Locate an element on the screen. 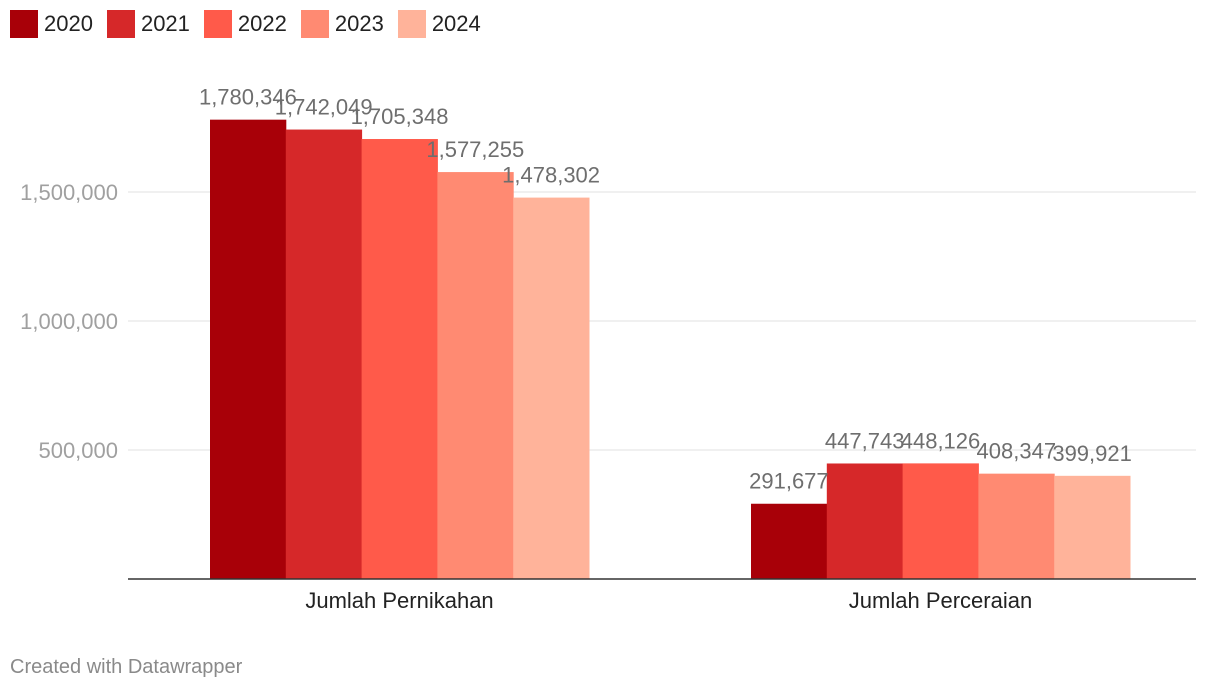 Image resolution: width=1220 pixels, height=692 pixels. value-label: 399,921 is located at coordinates (1092, 453).